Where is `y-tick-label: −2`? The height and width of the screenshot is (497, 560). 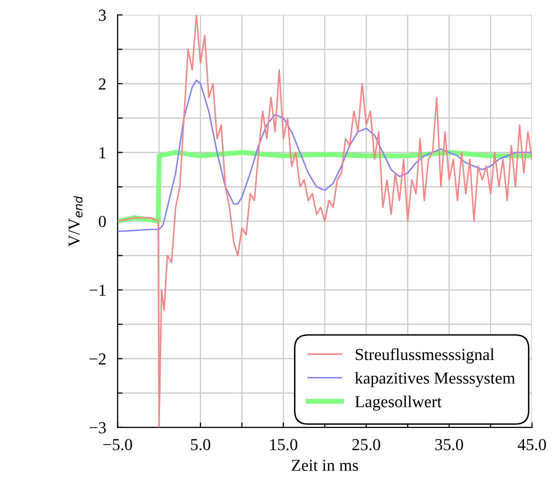
y-tick-label: −2 is located at coordinates (98, 358).